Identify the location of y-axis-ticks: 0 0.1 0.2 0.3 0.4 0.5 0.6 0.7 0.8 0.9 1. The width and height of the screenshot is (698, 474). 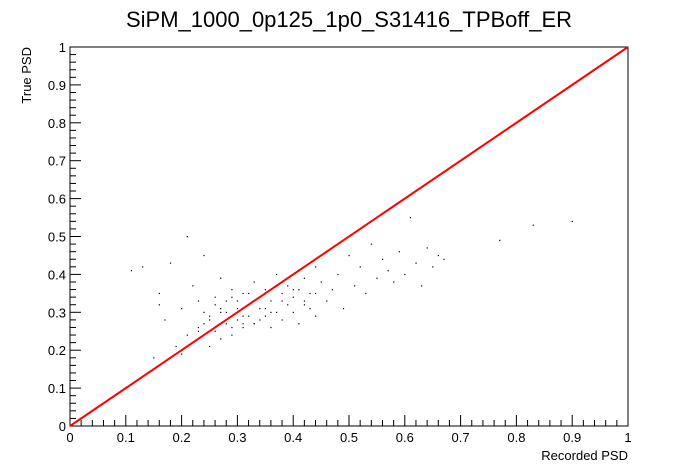
(64, 237).